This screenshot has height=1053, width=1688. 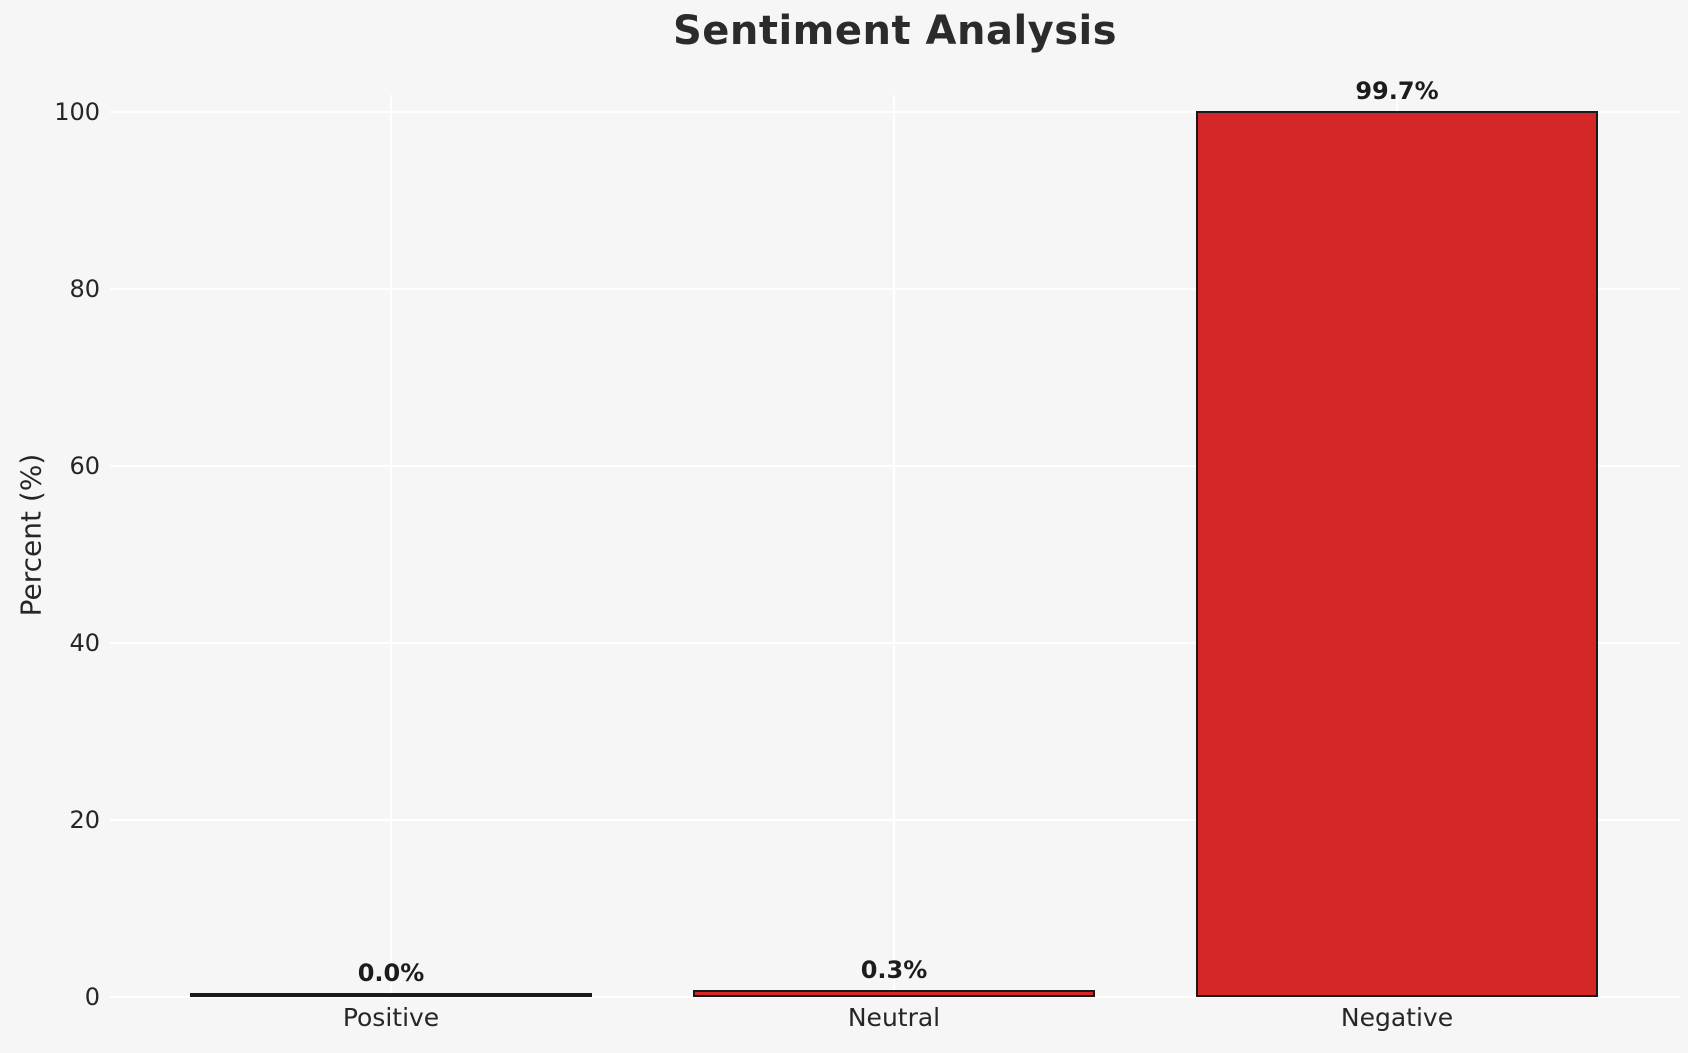 I want to click on v-gridline-neutral, so click(x=894, y=546).